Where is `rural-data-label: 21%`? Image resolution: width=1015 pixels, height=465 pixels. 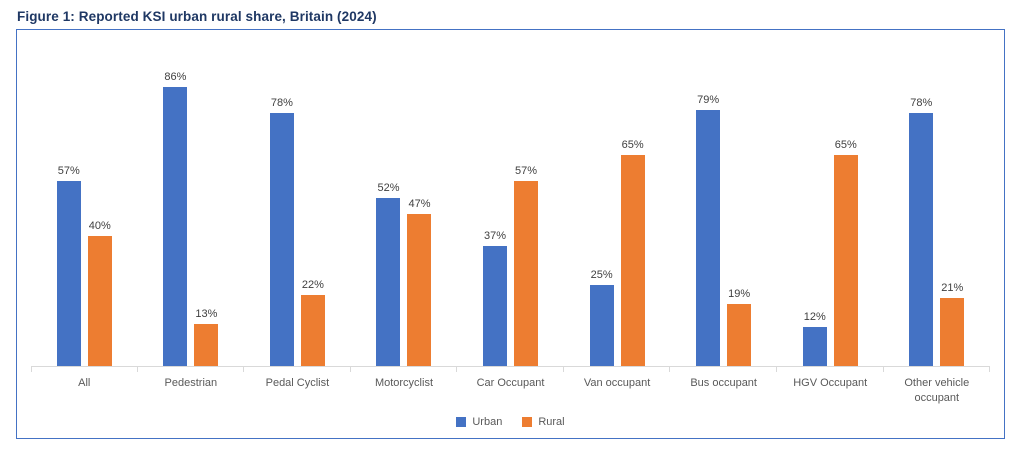 rural-data-label: 21% is located at coordinates (952, 288).